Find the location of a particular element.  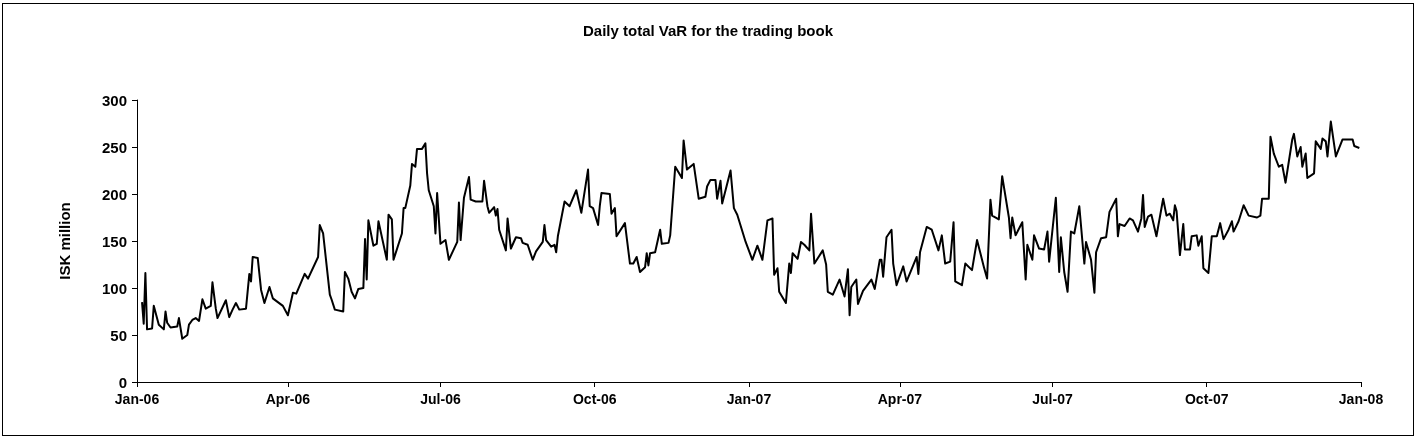

x-tick-label: Jul-07 is located at coordinates (1052, 399).